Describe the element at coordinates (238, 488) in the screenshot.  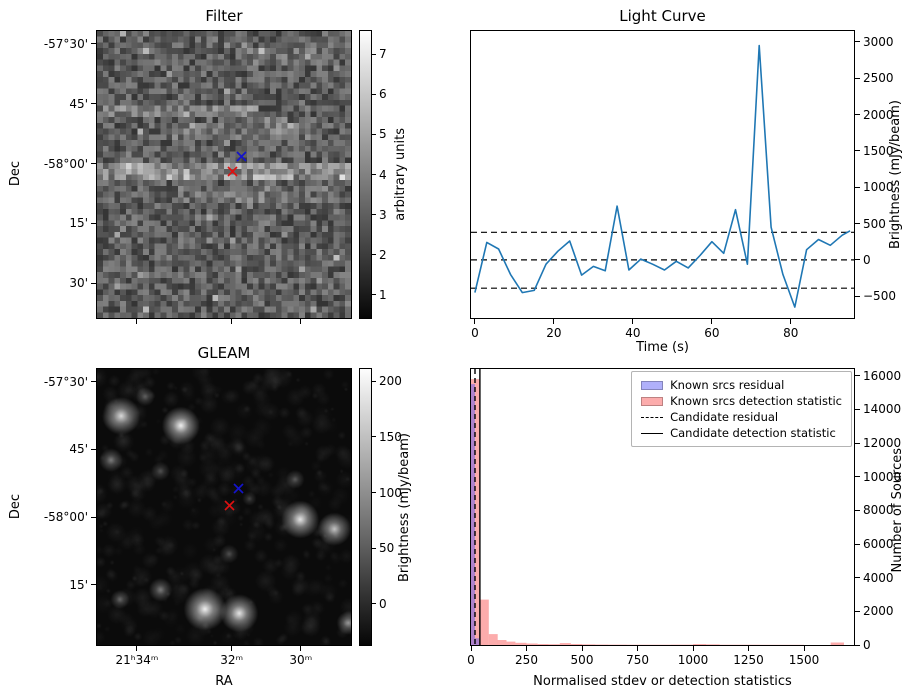
I see `candidate-marker-blue-x` at that location.